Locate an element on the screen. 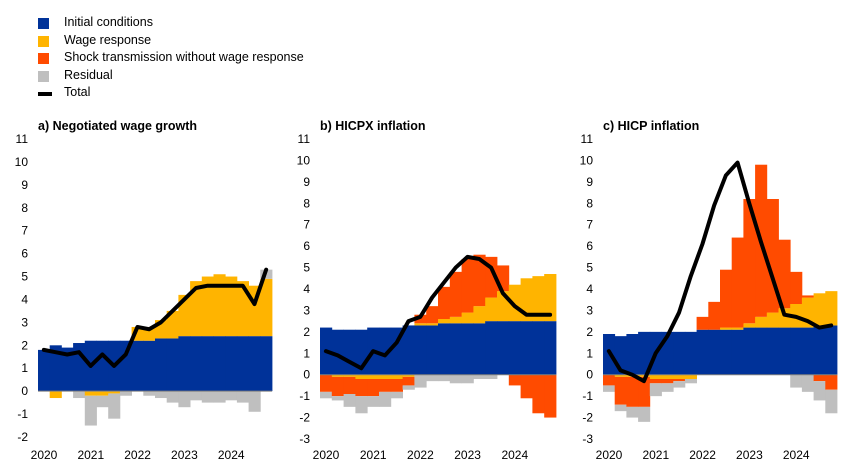 This screenshot has height=468, width=861. legend-item-residual: Residual is located at coordinates (171, 76).